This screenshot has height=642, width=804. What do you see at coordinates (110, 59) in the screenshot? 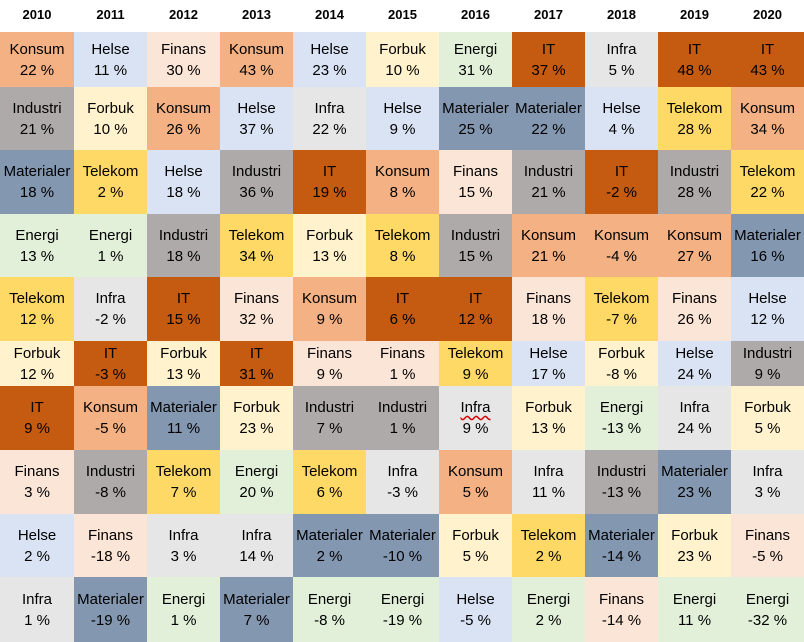
I see `sector-cell: Helse 11 %` at bounding box center [110, 59].